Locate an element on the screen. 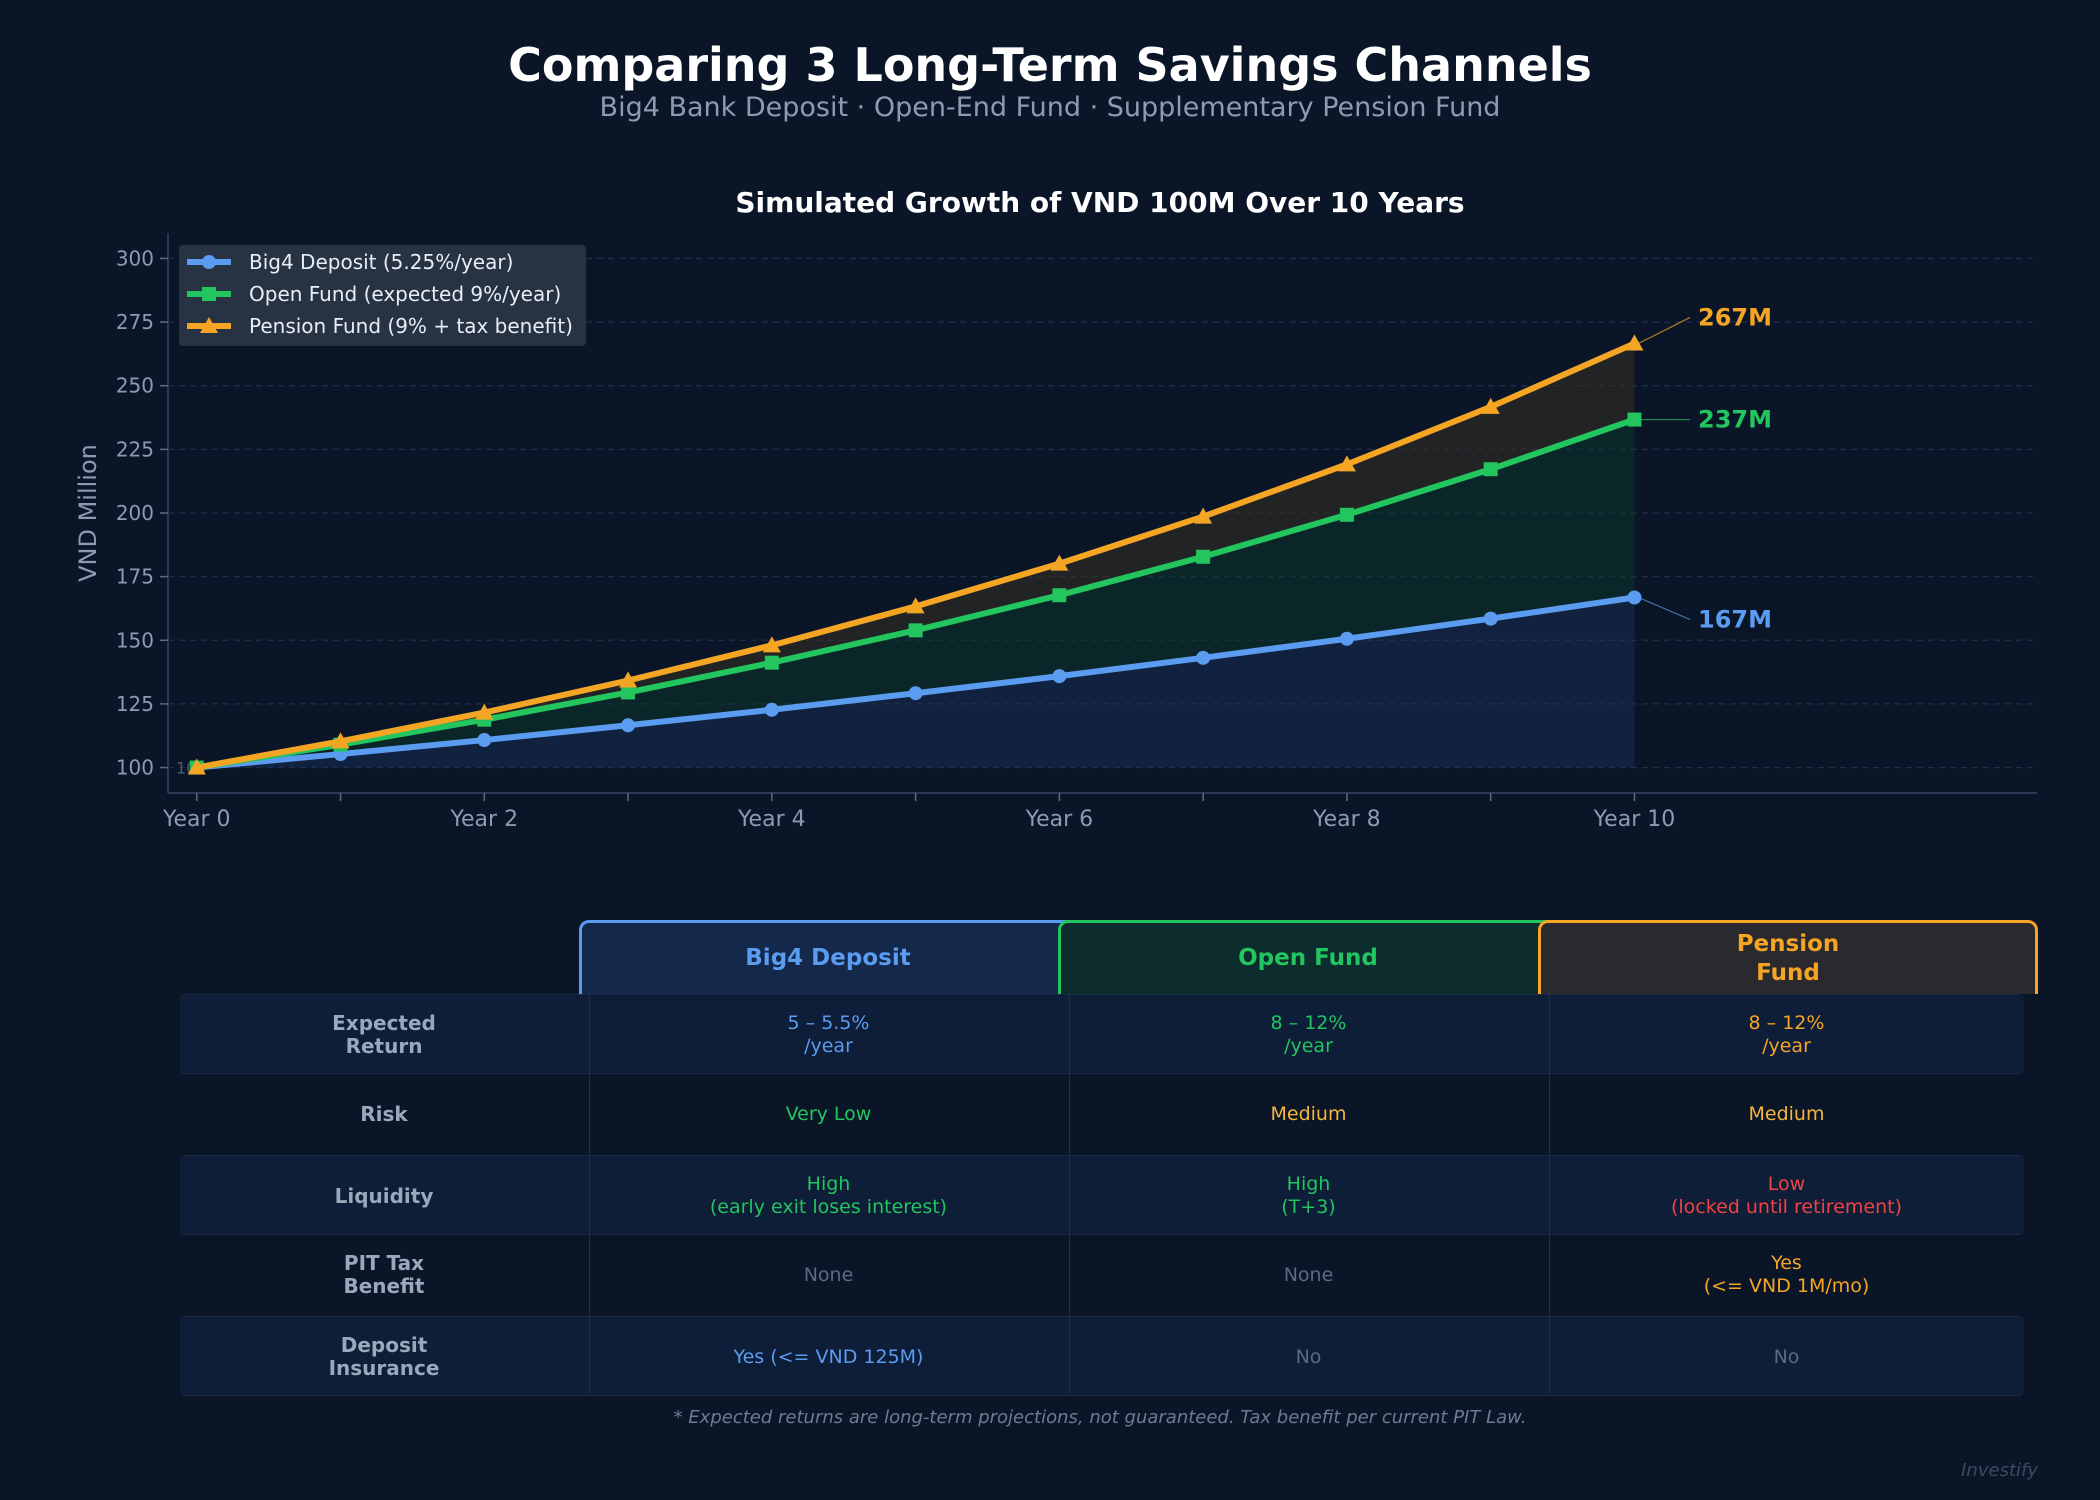 The width and height of the screenshot is (2100, 1500). column-header-open-fund: Open Fund is located at coordinates (1308, 957).